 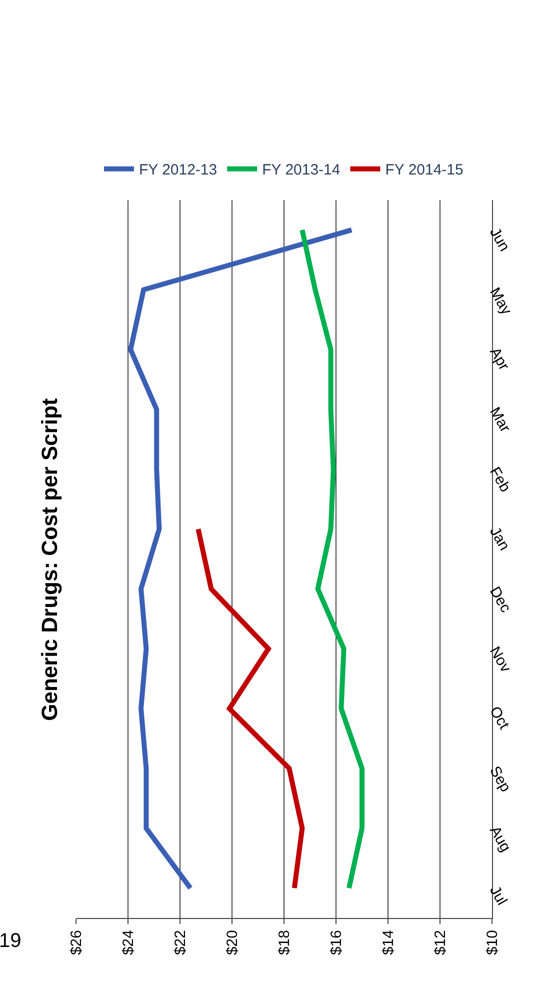 I want to click on x-tick-label: $22, so click(x=180, y=943).